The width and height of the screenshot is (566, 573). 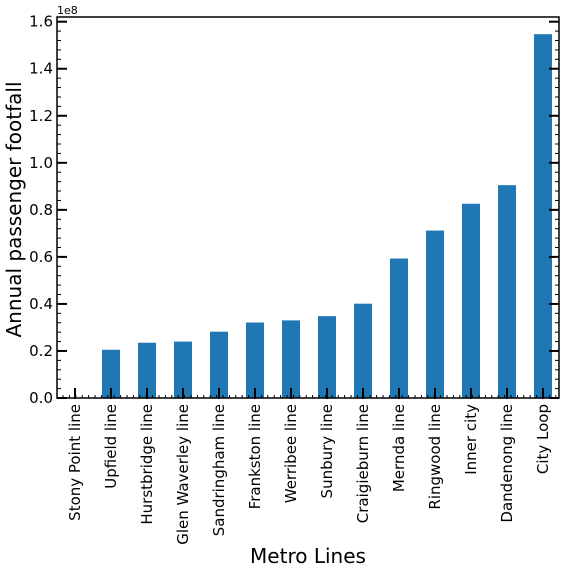 I want to click on y-tick-label: 1.4, so click(x=41, y=69).